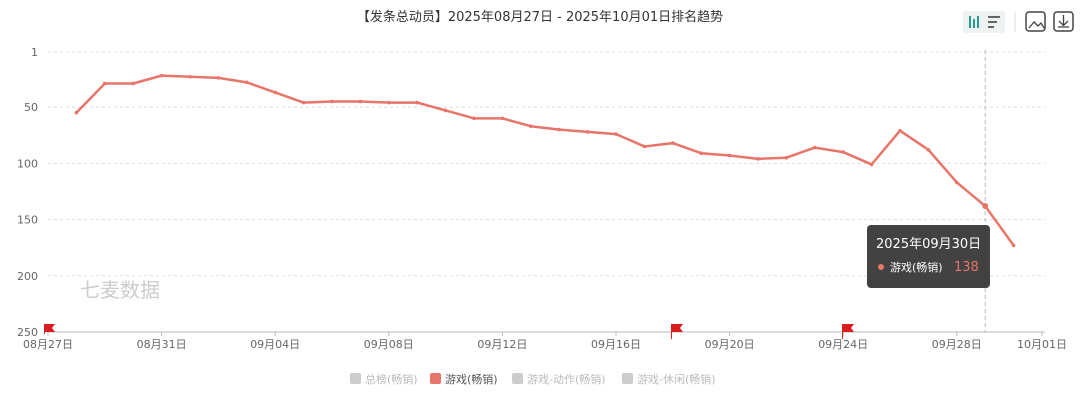 Image resolution: width=1080 pixels, height=404 pixels. I want to click on tooltip-series: 游戏(畅销), so click(916, 267).